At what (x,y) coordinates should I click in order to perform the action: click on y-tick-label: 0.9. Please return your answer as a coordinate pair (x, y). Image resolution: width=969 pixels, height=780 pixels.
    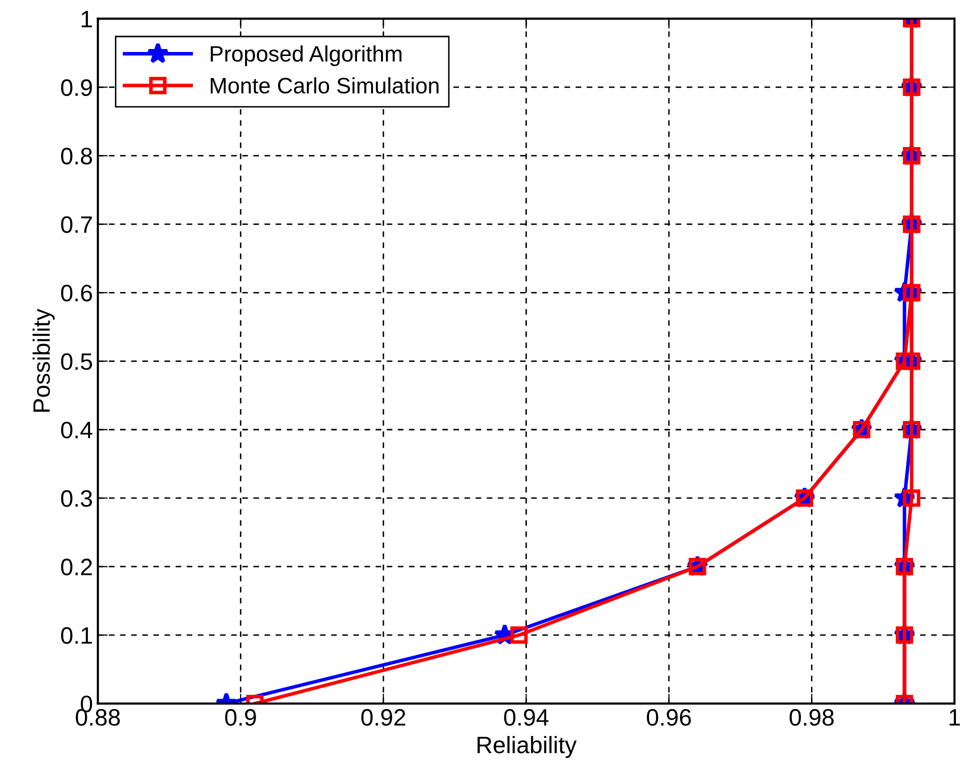
    Looking at the image, I should click on (76, 87).